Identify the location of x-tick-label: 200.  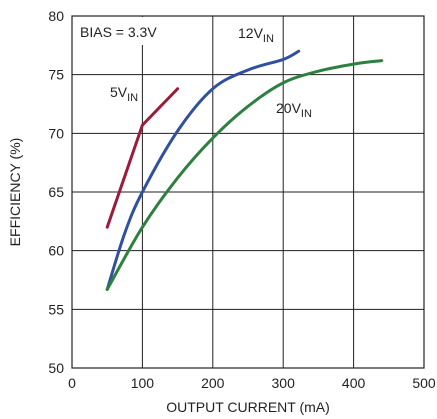
(213, 383).